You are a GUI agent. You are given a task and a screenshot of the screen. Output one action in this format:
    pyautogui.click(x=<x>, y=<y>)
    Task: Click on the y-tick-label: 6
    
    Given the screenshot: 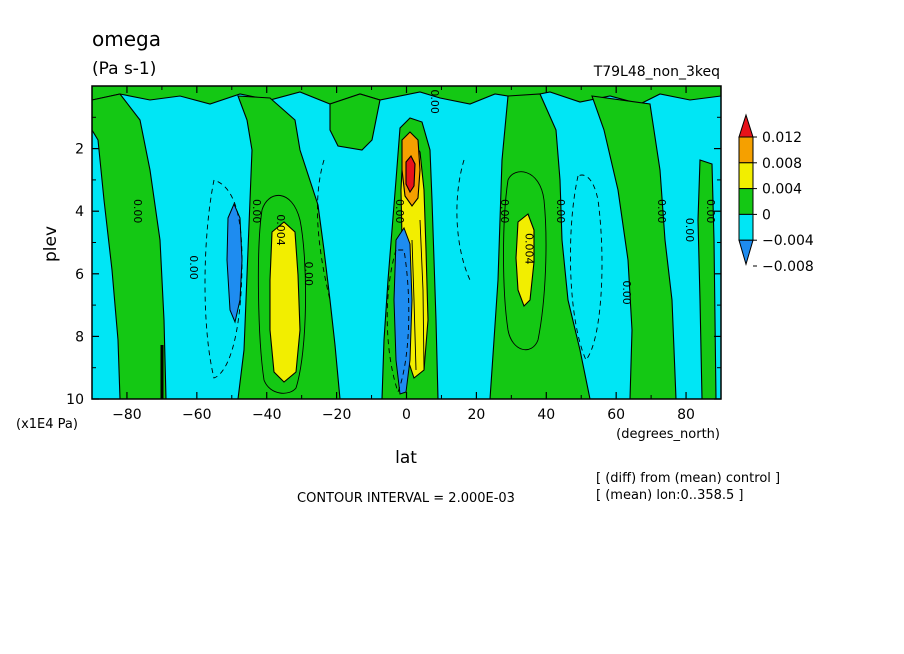 What is the action you would take?
    pyautogui.click(x=79, y=275)
    